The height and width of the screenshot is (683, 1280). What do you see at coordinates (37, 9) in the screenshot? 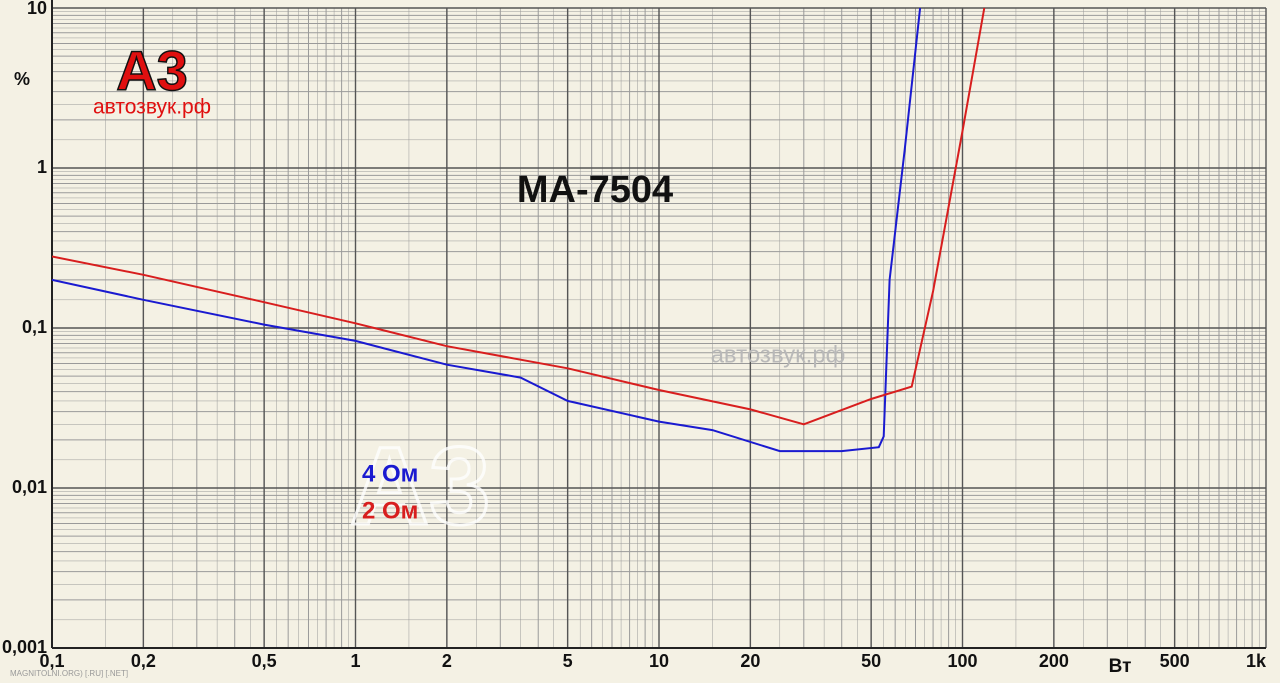
I see `y-tick-label: 10` at bounding box center [37, 9].